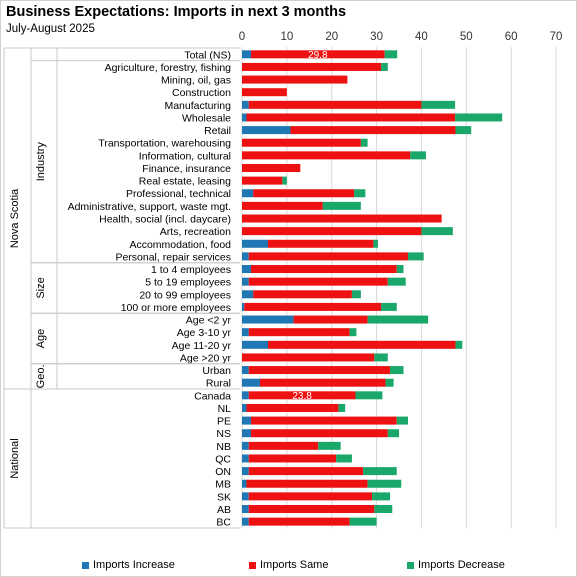 This screenshot has width=577, height=577. What do you see at coordinates (223, 472) in the screenshot?
I see `category-label: ON` at bounding box center [223, 472].